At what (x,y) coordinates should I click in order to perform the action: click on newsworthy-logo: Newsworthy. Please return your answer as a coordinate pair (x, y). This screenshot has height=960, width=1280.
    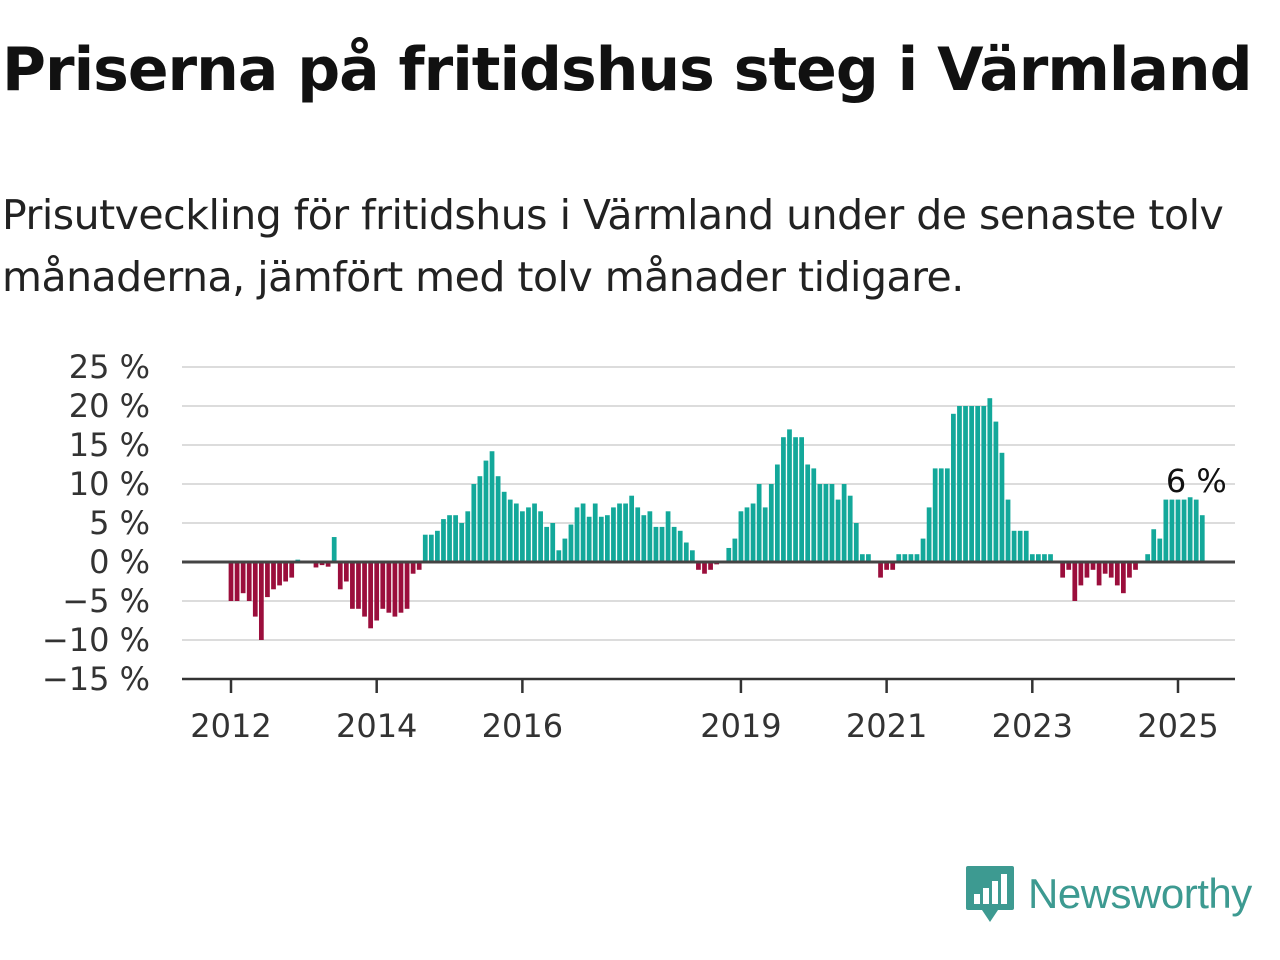
    Looking at the image, I should click on (1108, 894).